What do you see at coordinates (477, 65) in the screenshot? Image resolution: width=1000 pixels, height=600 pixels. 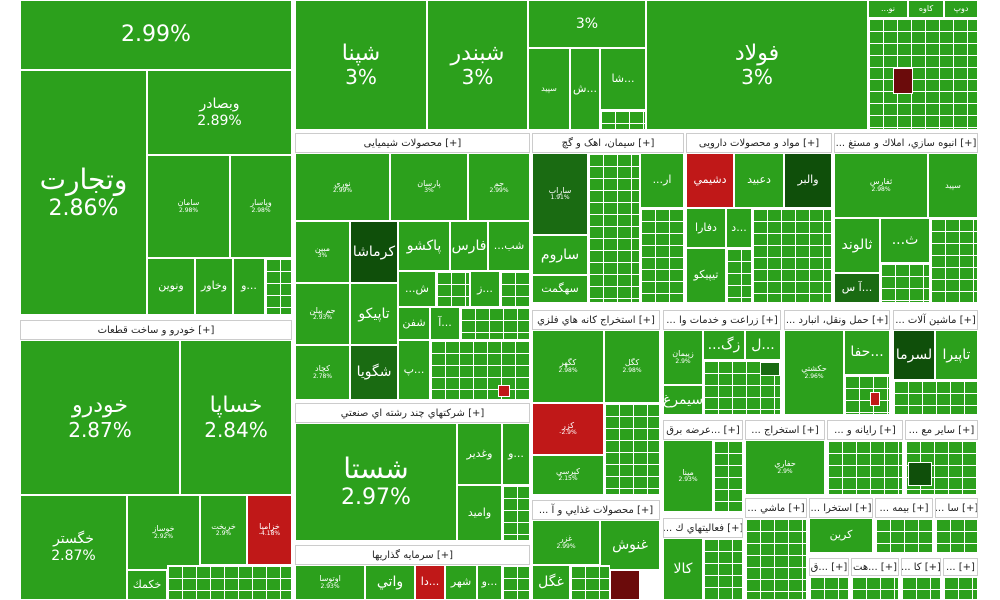 I see `tile-shabandar: شبندر 3%` at bounding box center [477, 65].